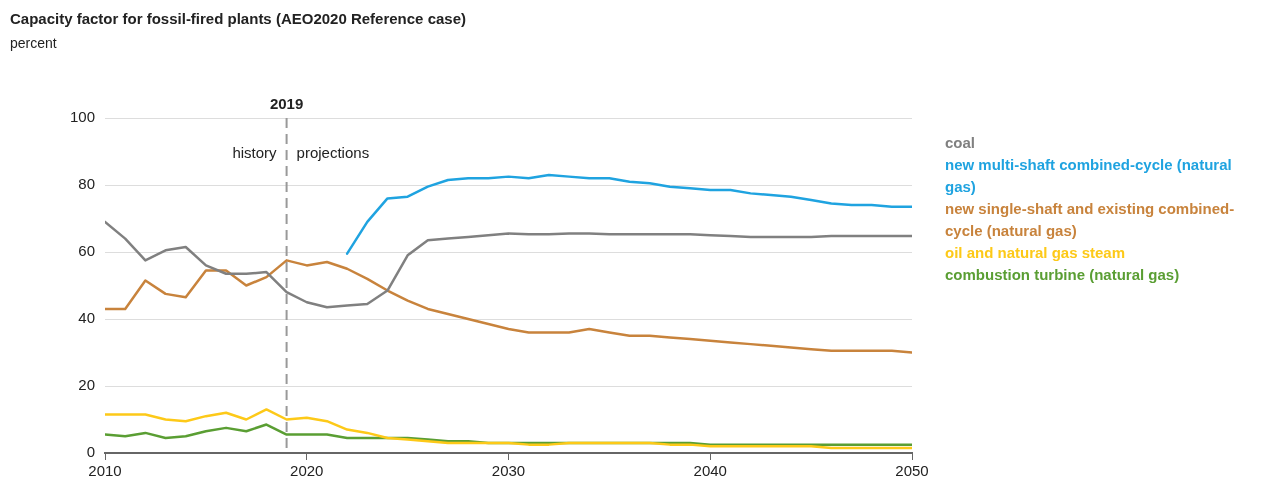  Describe the element at coordinates (333, 153) in the screenshot. I see `annotation: projections` at that location.